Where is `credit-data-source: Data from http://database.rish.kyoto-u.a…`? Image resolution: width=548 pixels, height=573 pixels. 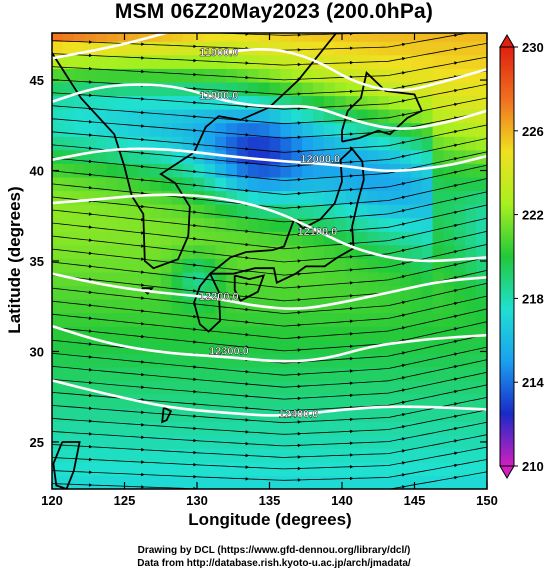 credit-data-source: Data from http://database.rish.kyoto-u.a… is located at coordinates (274, 563).